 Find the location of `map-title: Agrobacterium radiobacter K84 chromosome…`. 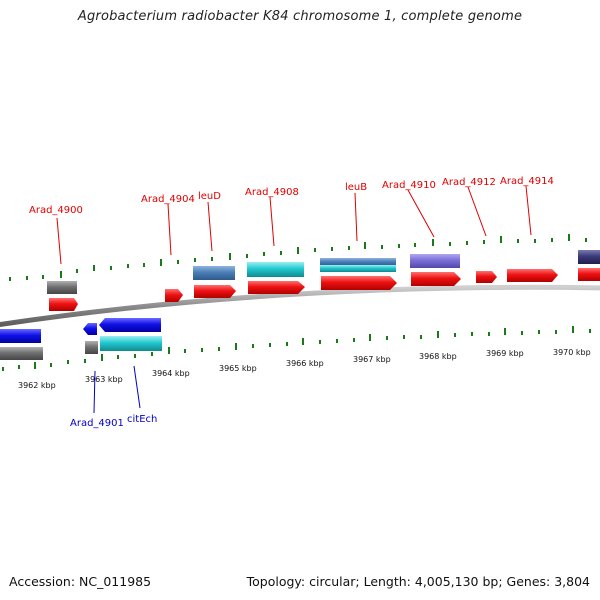

map-title: Agrobacterium radiobacter K84 chromosome… is located at coordinates (300, 16).